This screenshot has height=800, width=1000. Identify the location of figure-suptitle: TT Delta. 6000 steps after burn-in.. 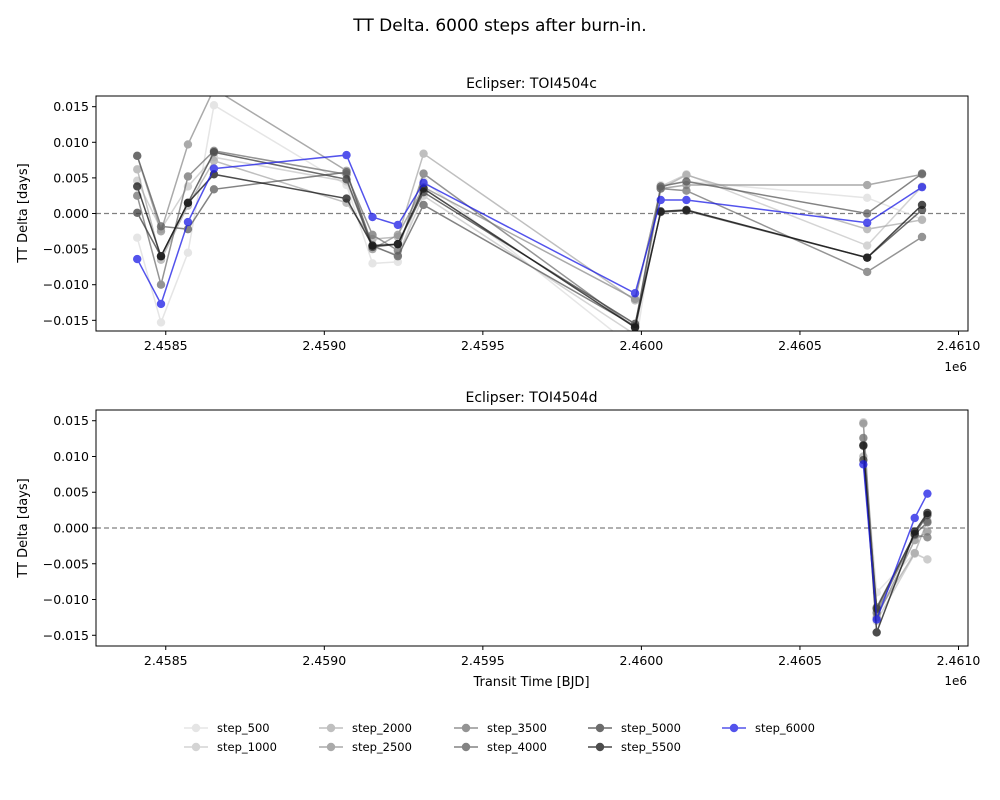
(499, 26).